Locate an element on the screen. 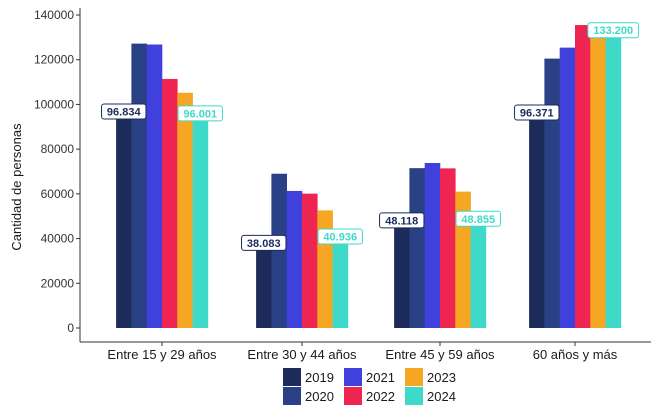 Image resolution: width=651 pixels, height=413 pixels. y-tick-label: 20000 is located at coordinates (58, 283).